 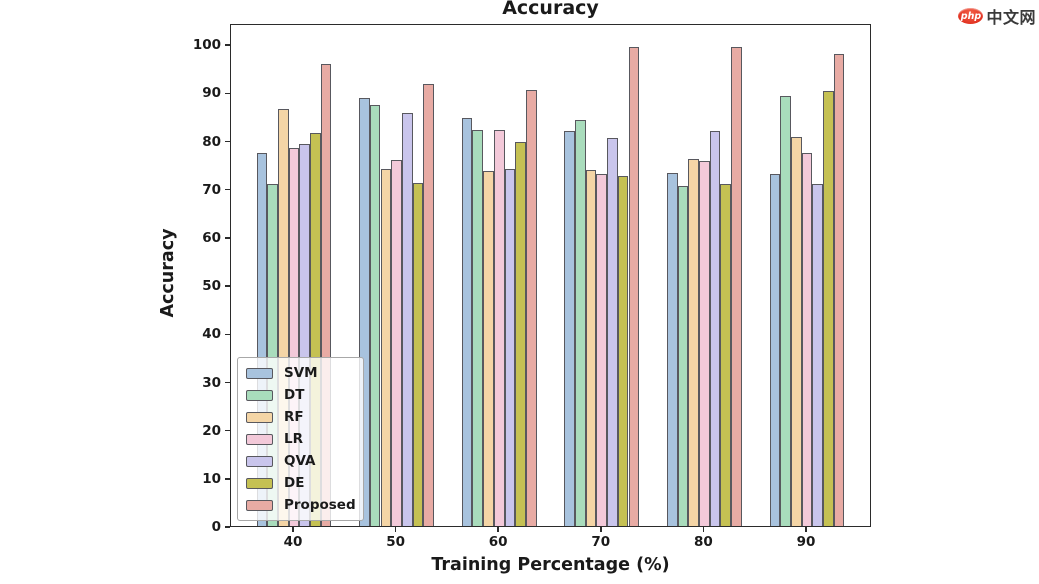 I want to click on y-tick-label-20: 20, so click(x=211, y=430).